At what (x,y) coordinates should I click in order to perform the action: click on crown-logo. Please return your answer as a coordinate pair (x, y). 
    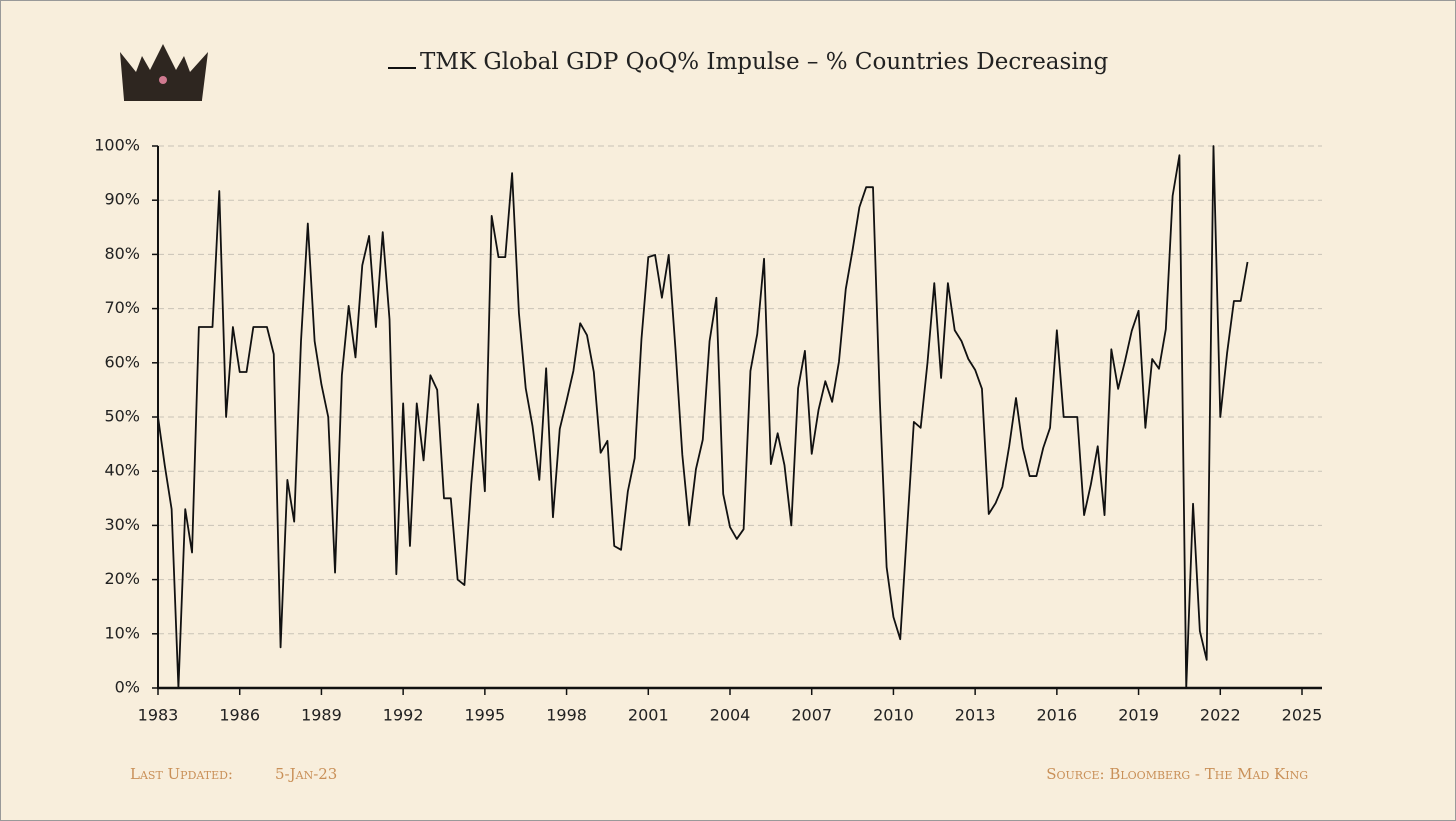
    Looking at the image, I should click on (164, 72).